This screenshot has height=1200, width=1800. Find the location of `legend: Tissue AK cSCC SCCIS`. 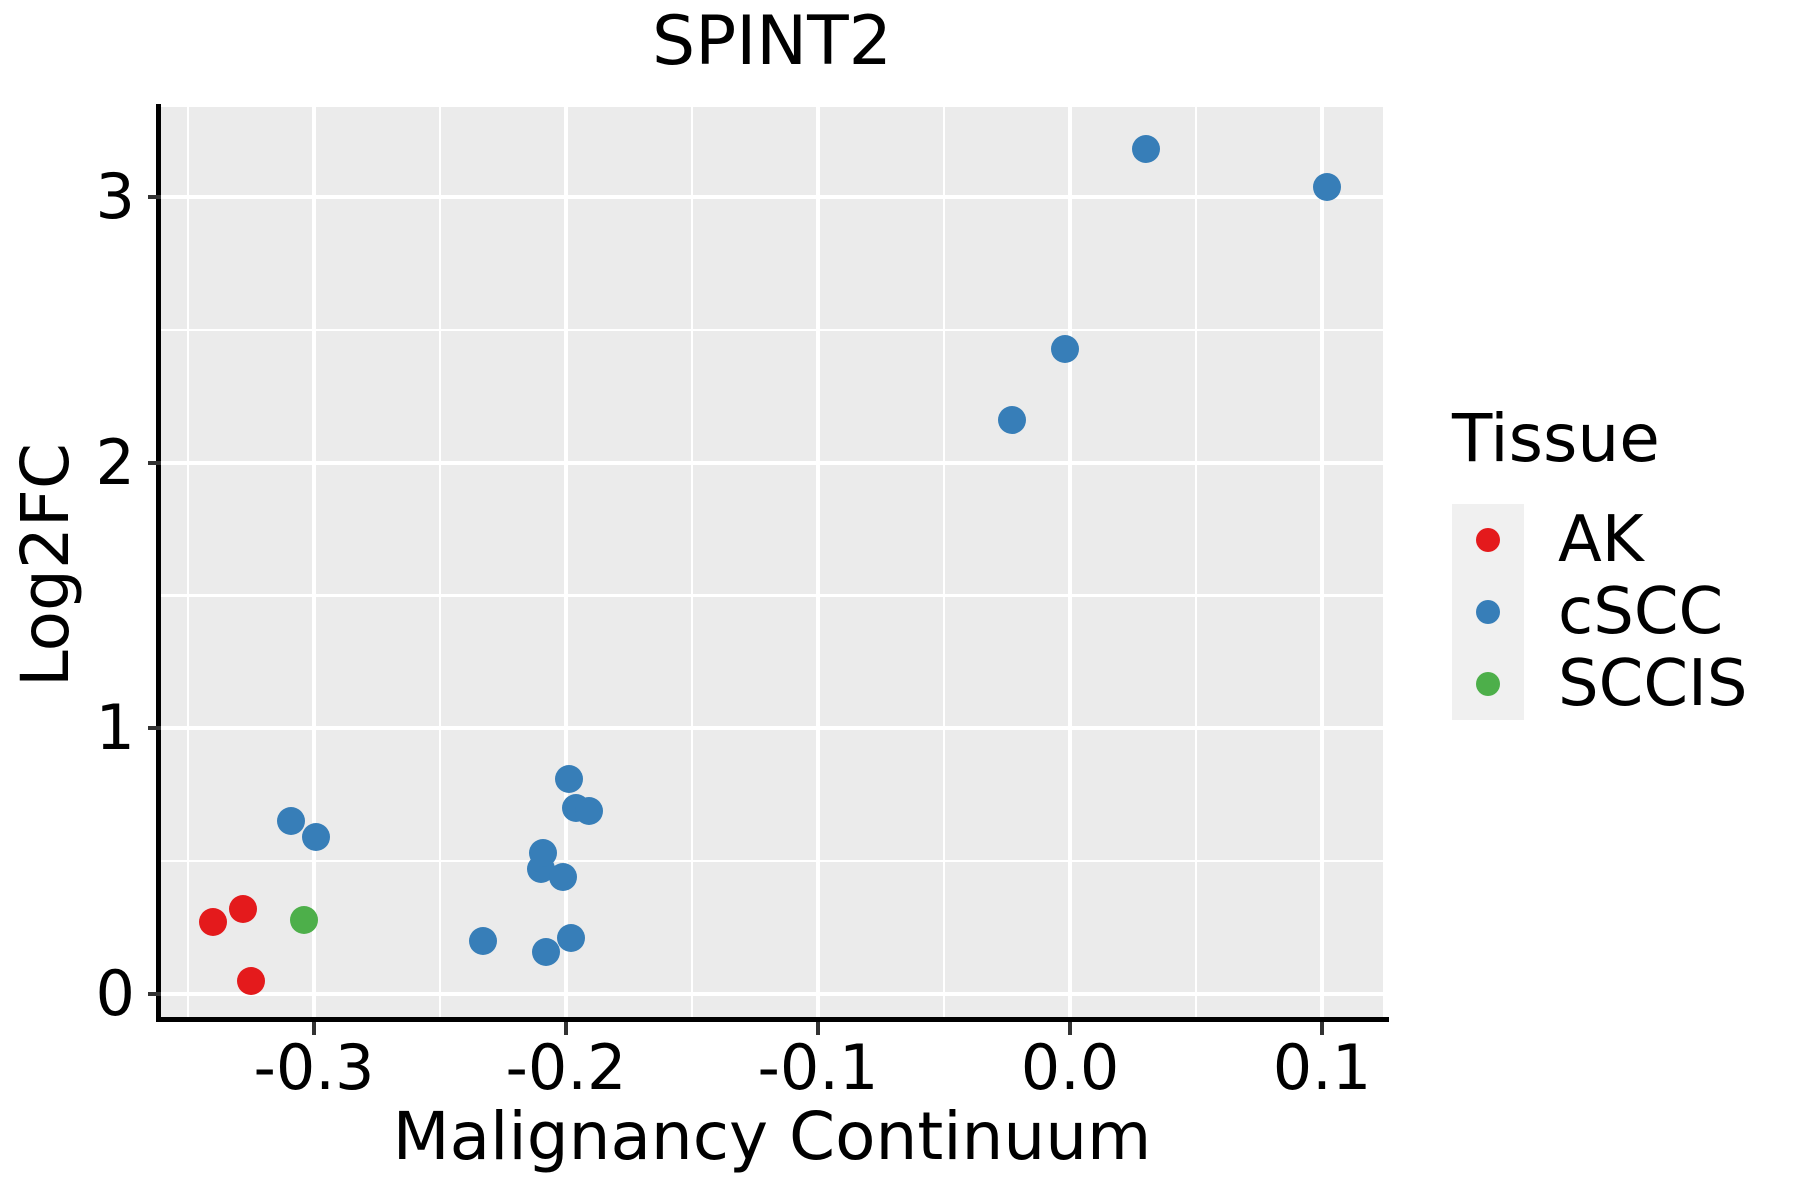

legend: Tissue AK cSCC SCCIS is located at coordinates (1622, 561).